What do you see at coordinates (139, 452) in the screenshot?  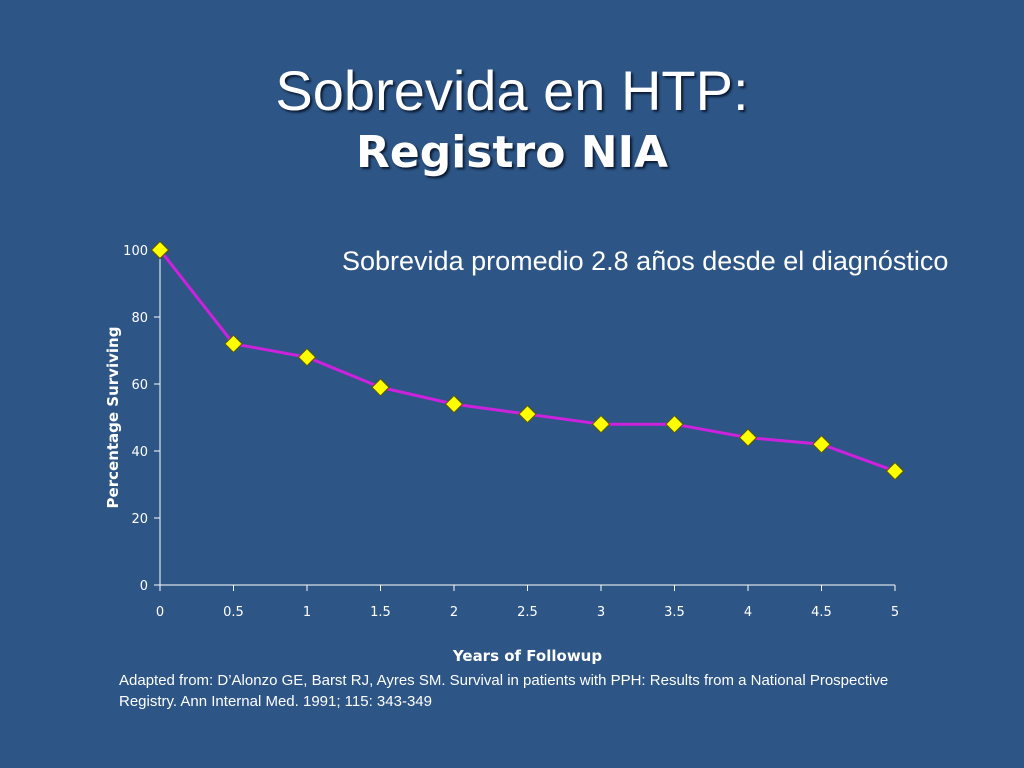 I see `y-tick-label: 40` at bounding box center [139, 452].